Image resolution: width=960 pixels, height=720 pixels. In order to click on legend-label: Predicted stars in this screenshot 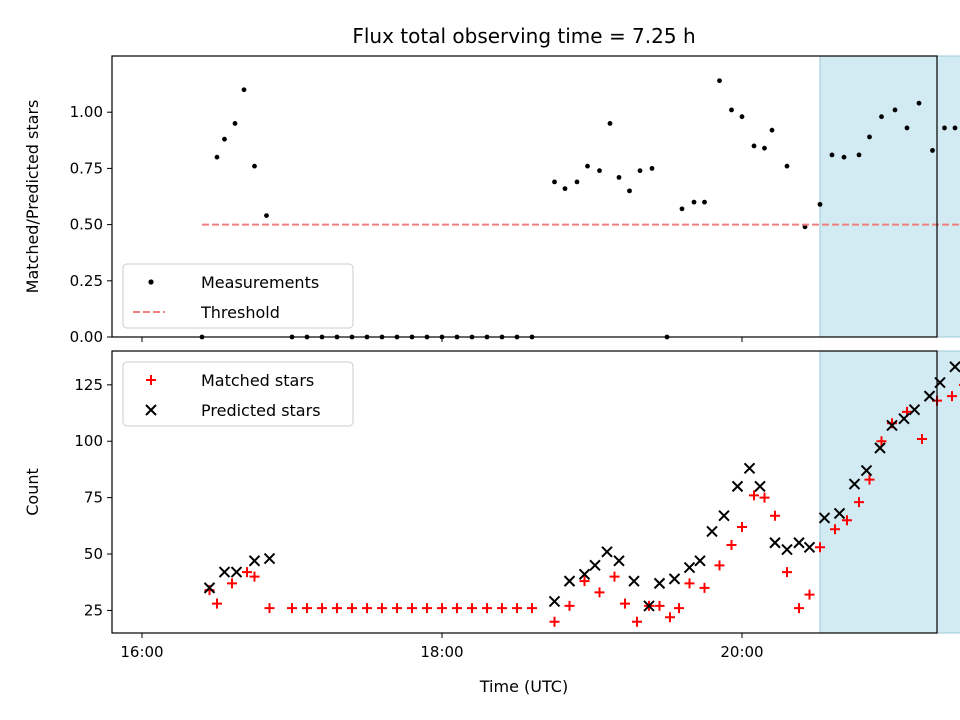, I will do `click(261, 410)`.